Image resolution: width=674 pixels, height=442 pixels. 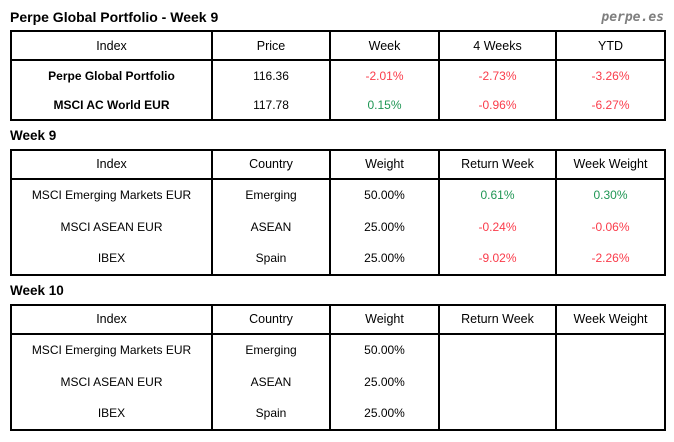 What do you see at coordinates (610, 105) in the screenshot?
I see `cell-ytd-return: -6.27%` at bounding box center [610, 105].